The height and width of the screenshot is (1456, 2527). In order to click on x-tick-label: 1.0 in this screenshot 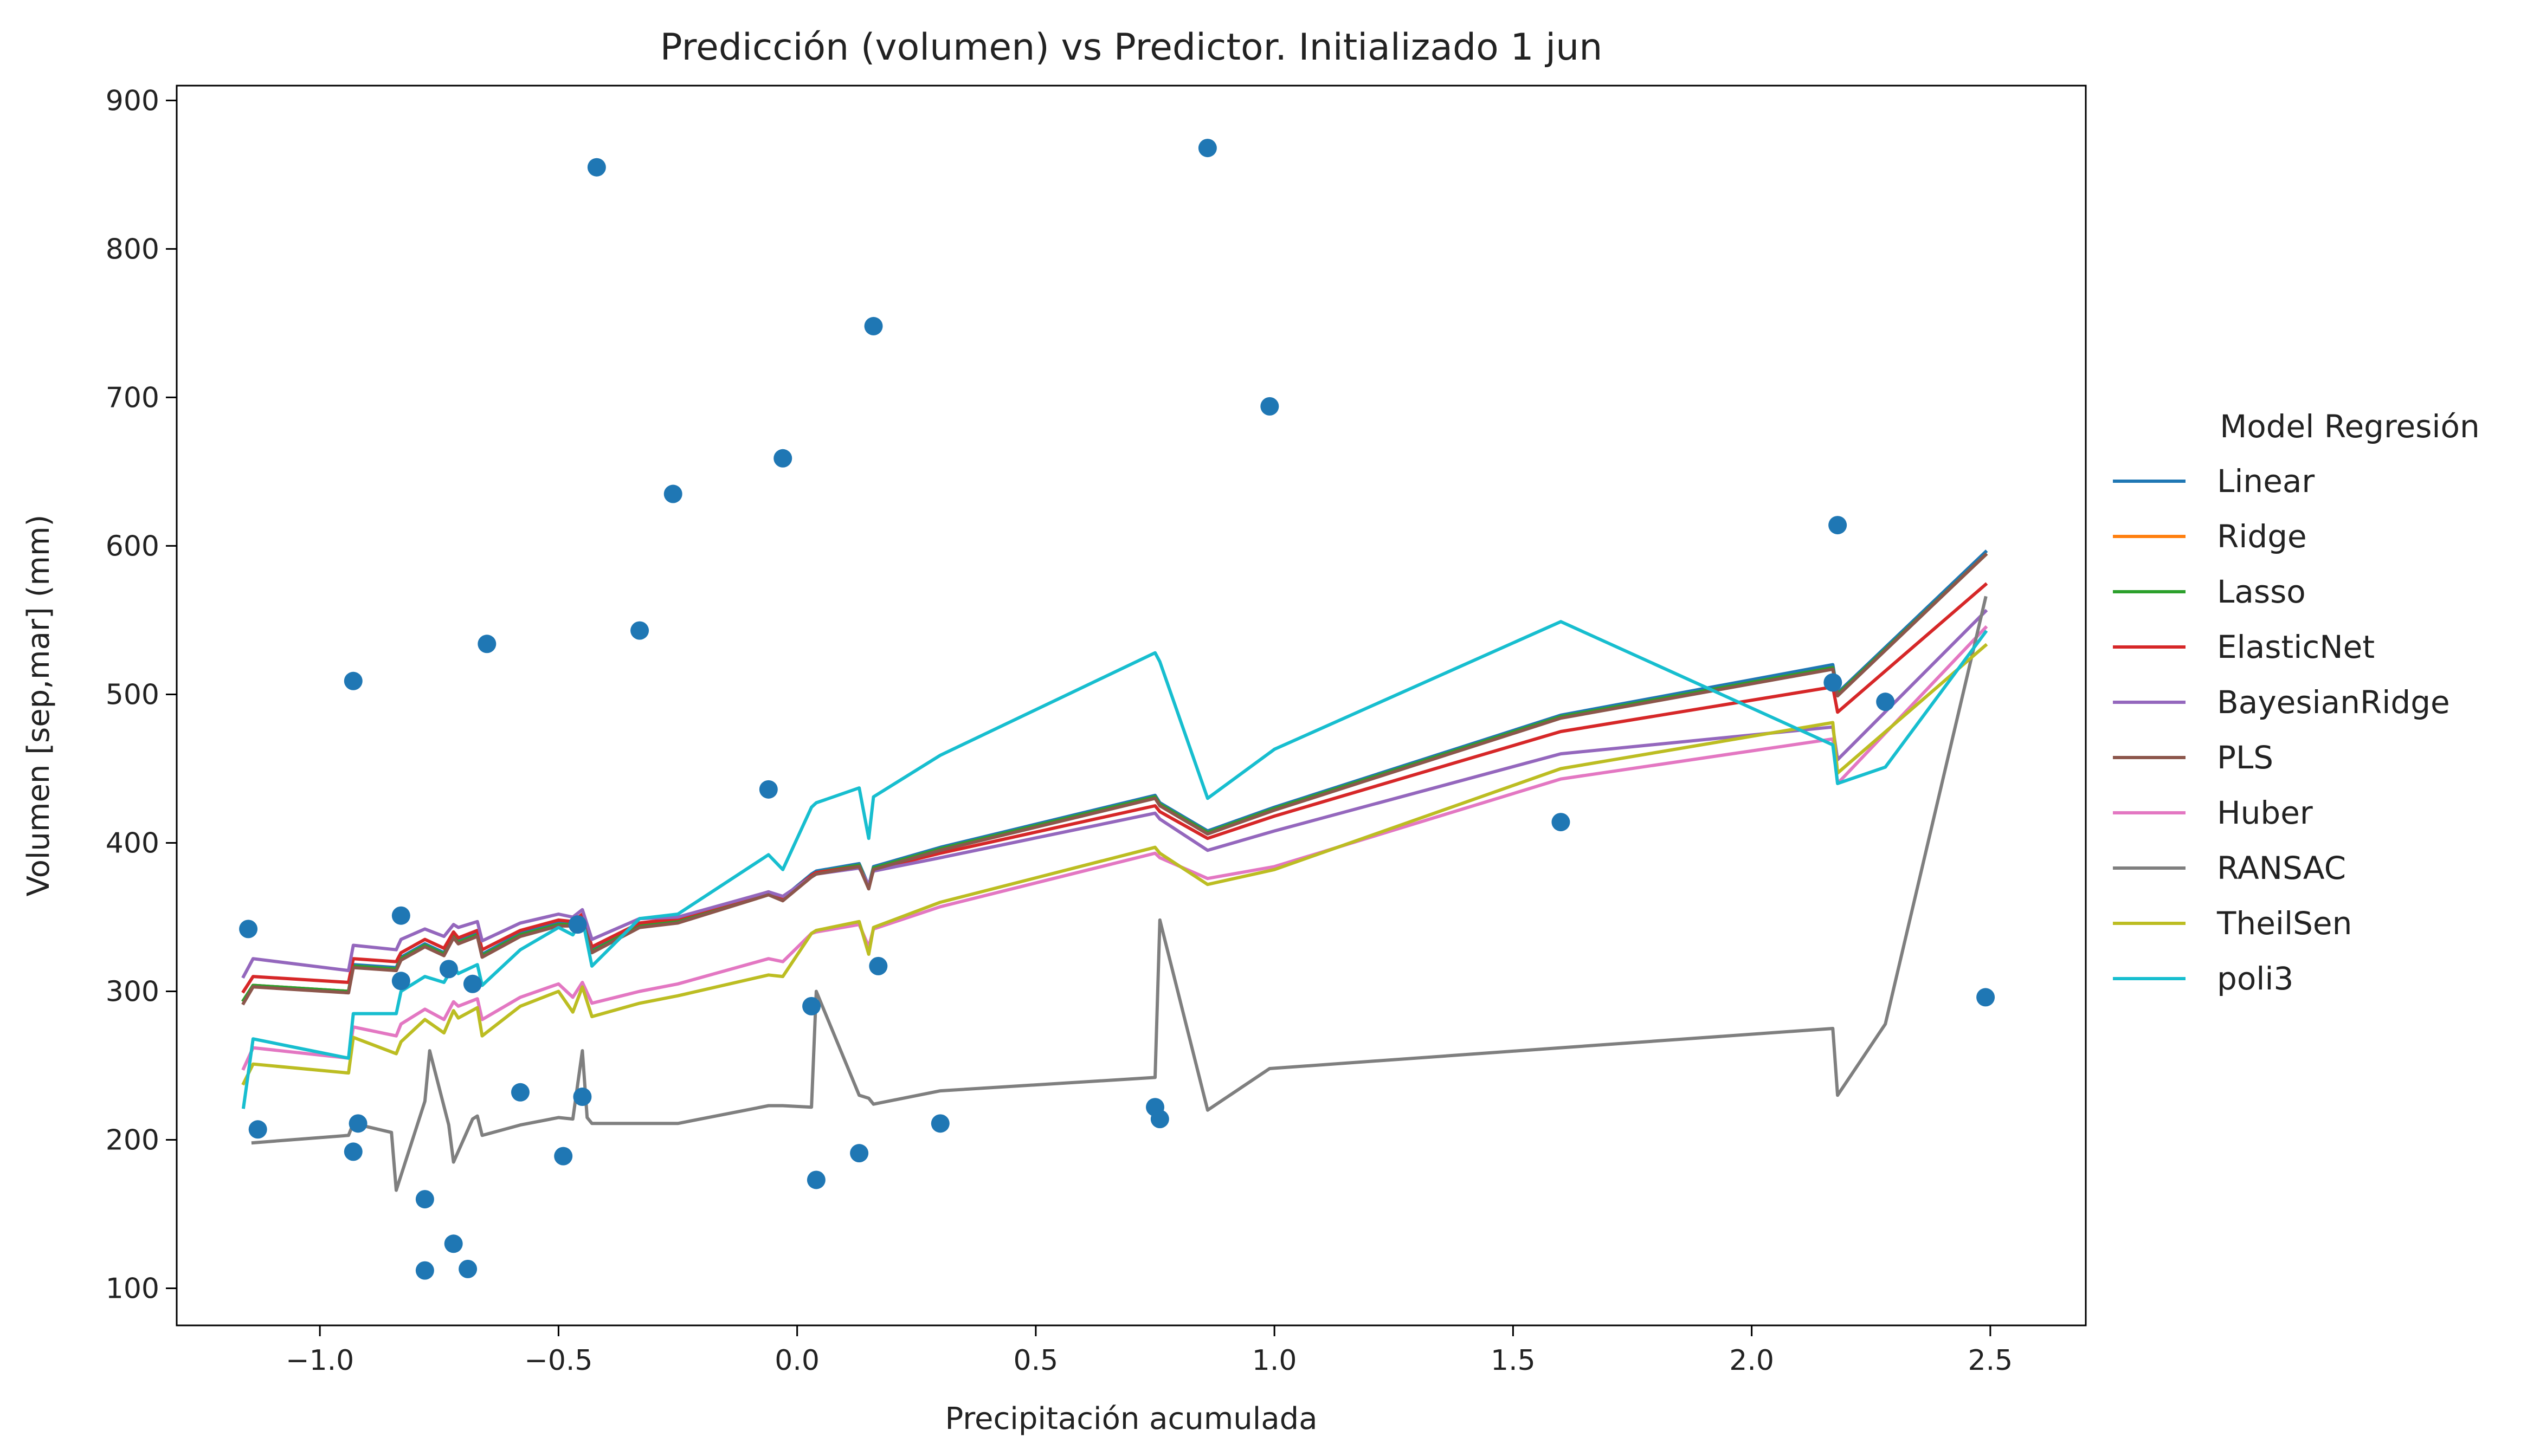, I will do `click(1274, 1360)`.